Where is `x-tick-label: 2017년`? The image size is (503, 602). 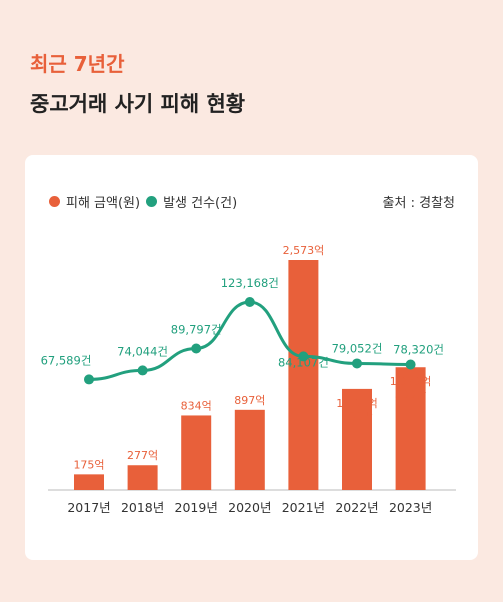
x-tick-label: 2017년 is located at coordinates (88, 507).